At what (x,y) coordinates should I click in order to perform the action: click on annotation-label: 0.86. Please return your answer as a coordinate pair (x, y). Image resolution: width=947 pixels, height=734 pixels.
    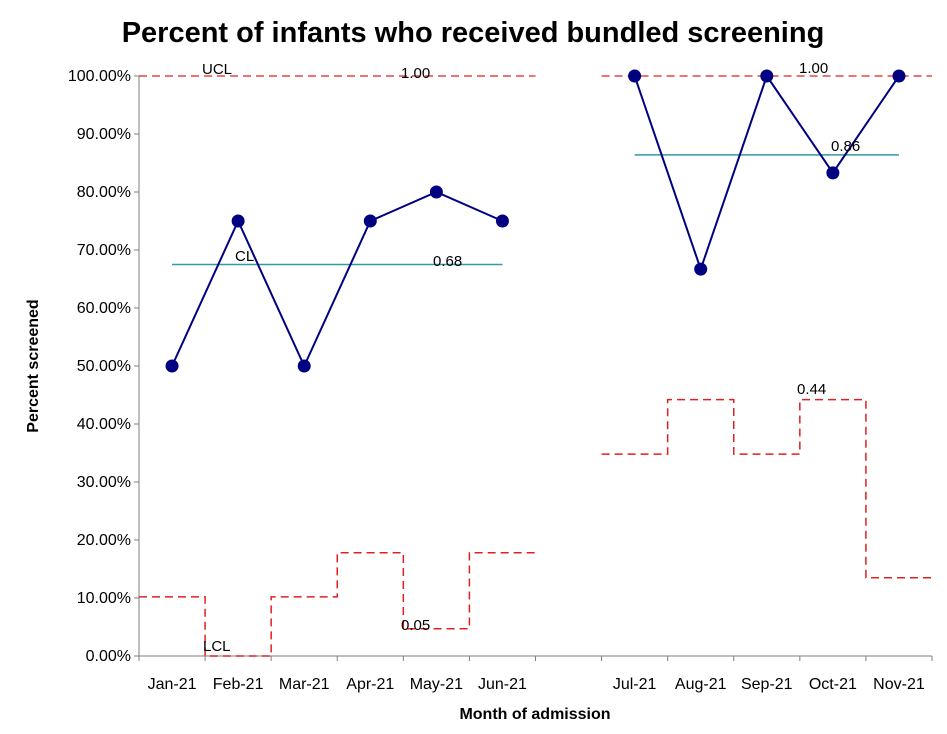
    Looking at the image, I should click on (845, 146).